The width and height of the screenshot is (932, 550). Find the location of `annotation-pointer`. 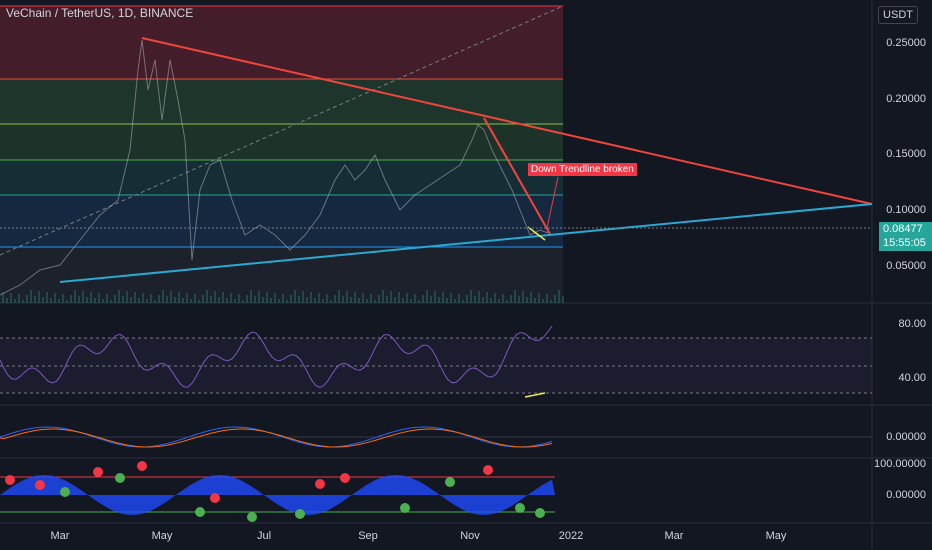

annotation-pointer is located at coordinates (552, 202).